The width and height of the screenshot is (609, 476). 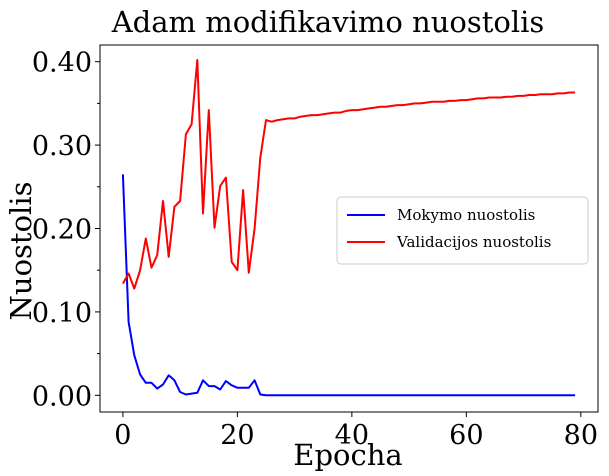 What do you see at coordinates (62, 63) in the screenshot?
I see `y-tick-label: 0.40` at bounding box center [62, 63].